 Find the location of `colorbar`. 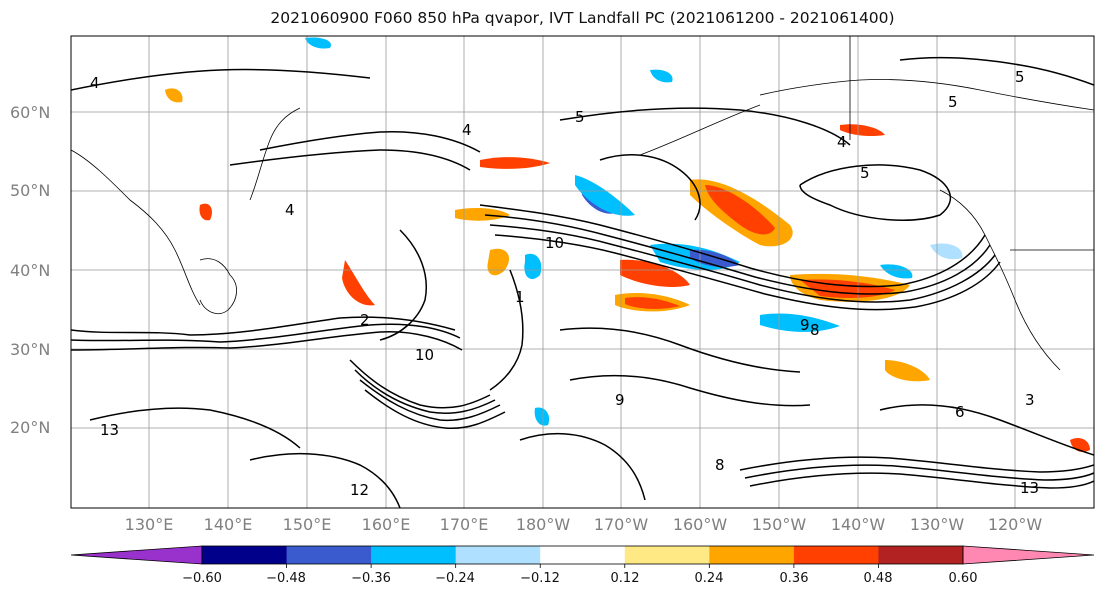

colorbar is located at coordinates (582, 556).